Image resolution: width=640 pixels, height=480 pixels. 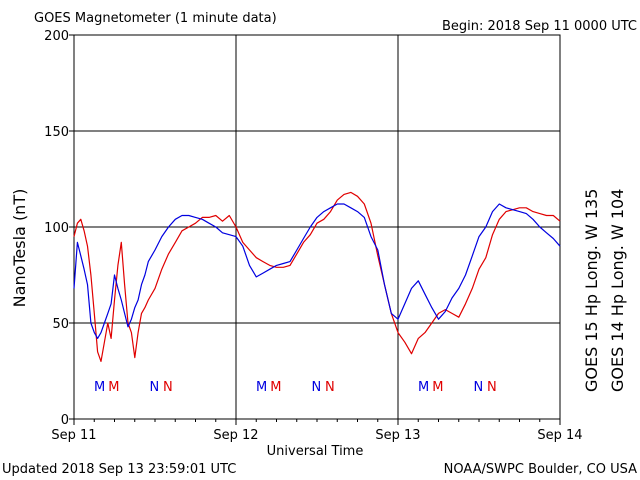 What do you see at coordinates (56, 132) in the screenshot?
I see `y-tick-label: 150` at bounding box center [56, 132].